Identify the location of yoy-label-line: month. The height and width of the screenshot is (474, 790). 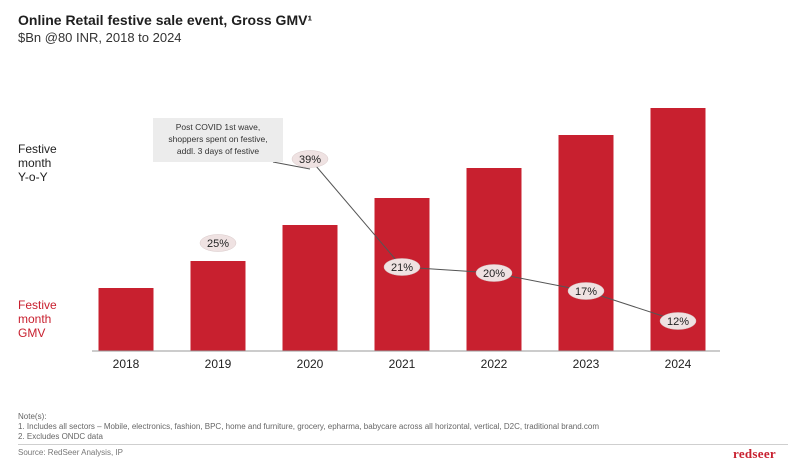
(35, 163).